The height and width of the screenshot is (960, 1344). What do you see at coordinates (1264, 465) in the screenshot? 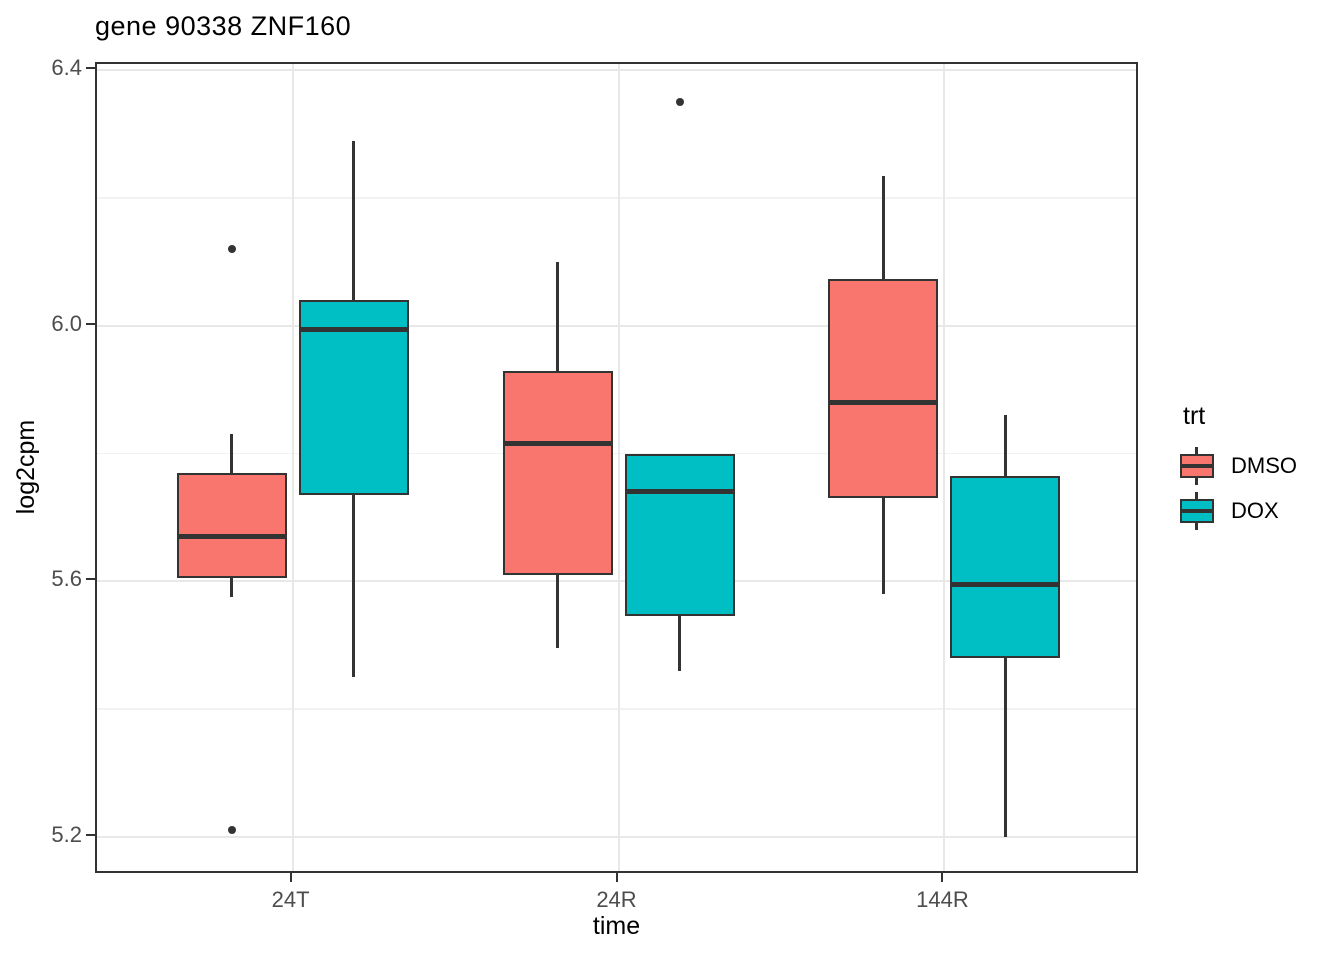
I see `legend-entry-label: DMSO` at bounding box center [1264, 465].